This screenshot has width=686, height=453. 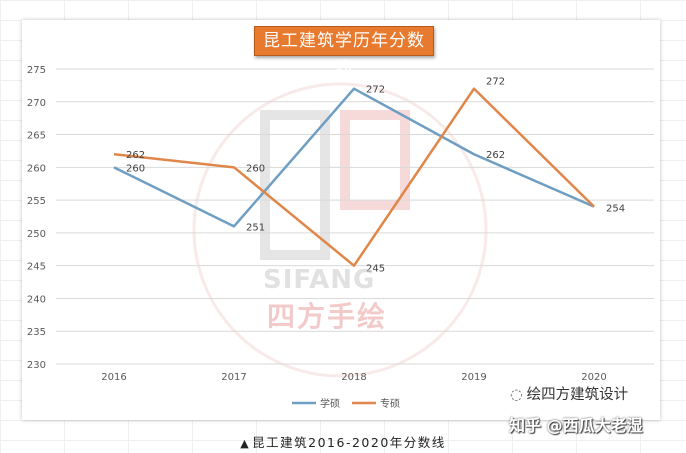 What do you see at coordinates (36, 103) in the screenshot?
I see `y-tick-label: 270` at bounding box center [36, 103].